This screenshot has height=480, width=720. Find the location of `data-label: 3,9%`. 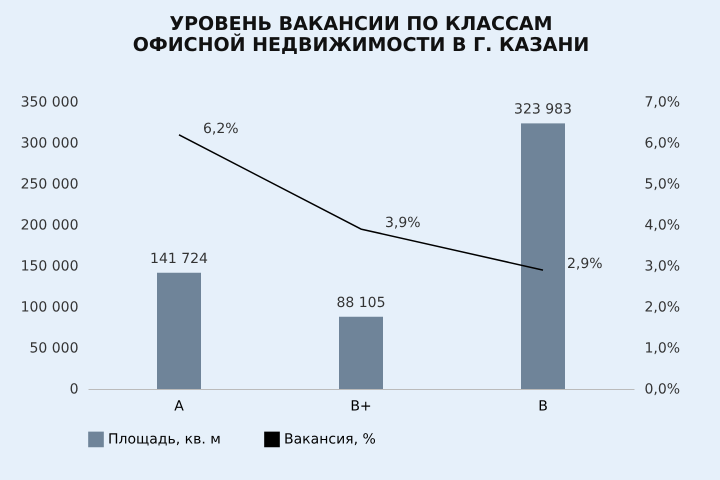

data-label: 3,9% is located at coordinates (403, 223).